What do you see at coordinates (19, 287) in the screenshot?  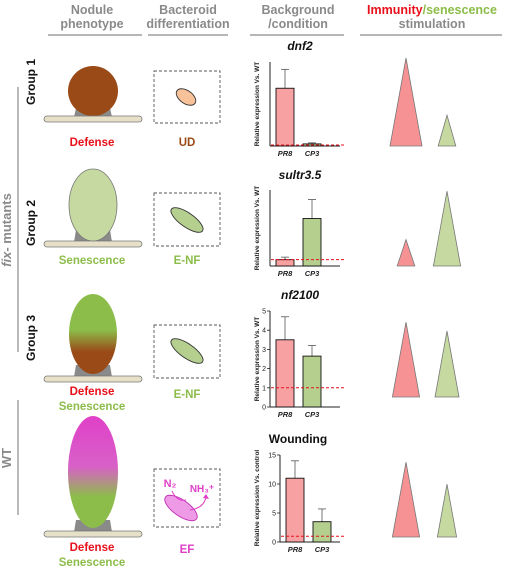 I see `side-labels: fix- mutants WT Group 1 Group 2 Group 3` at bounding box center [19, 287].